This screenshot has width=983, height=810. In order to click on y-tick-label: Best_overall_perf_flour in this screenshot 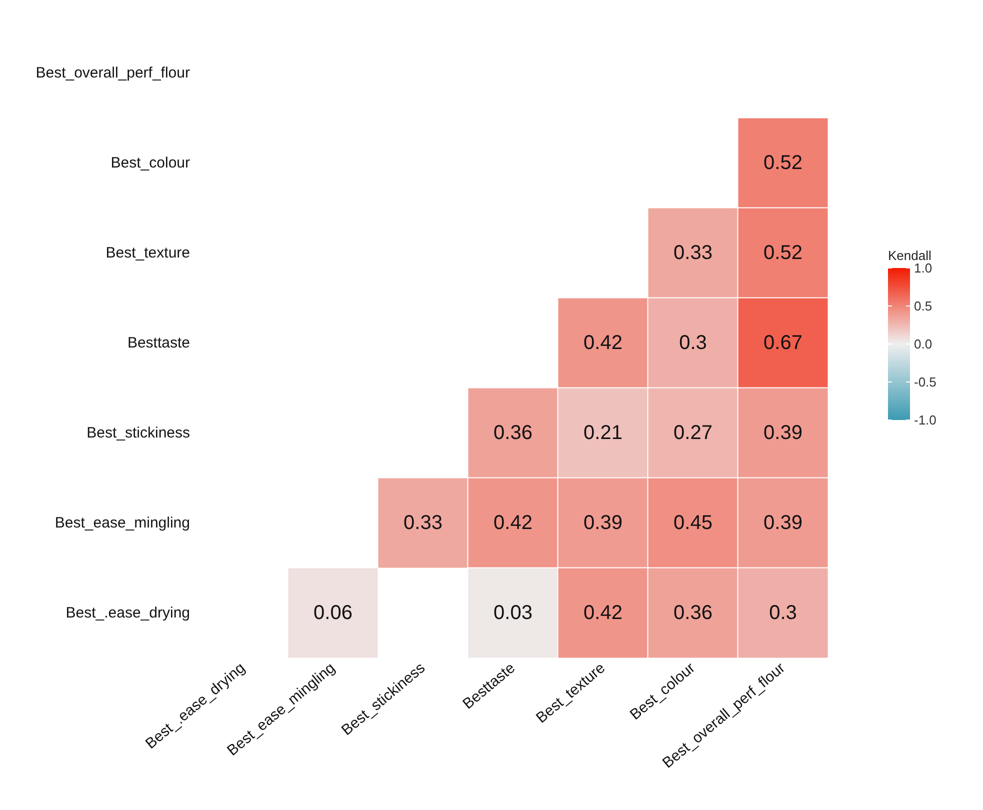, I will do `click(113, 73)`.